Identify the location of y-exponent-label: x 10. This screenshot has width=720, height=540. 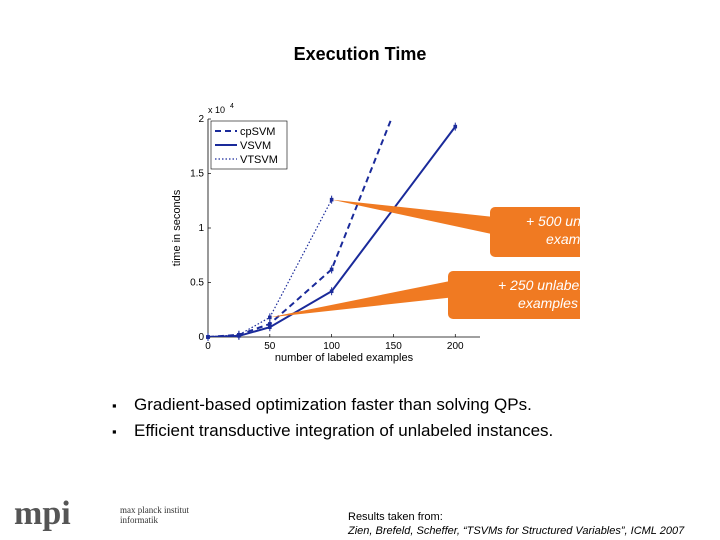
(216, 110).